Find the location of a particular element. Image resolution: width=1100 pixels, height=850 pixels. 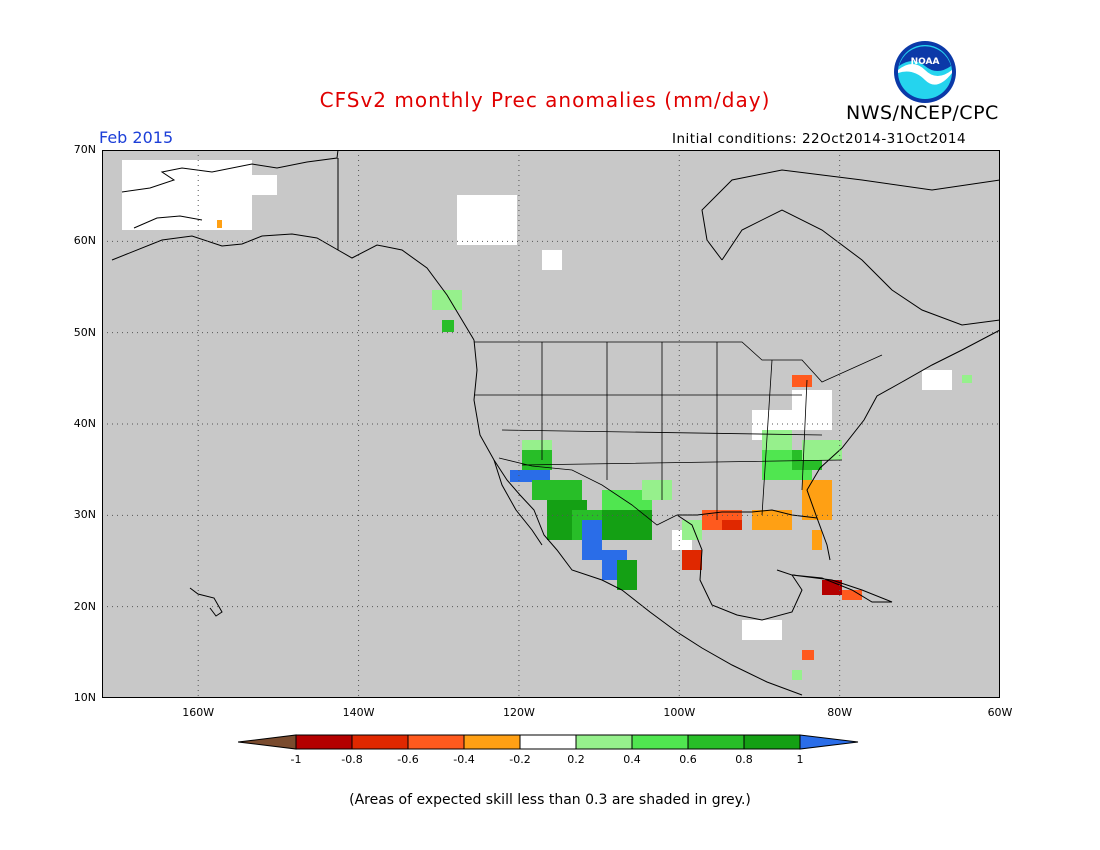

colorbar-label: -0.6 is located at coordinates (408, 759).